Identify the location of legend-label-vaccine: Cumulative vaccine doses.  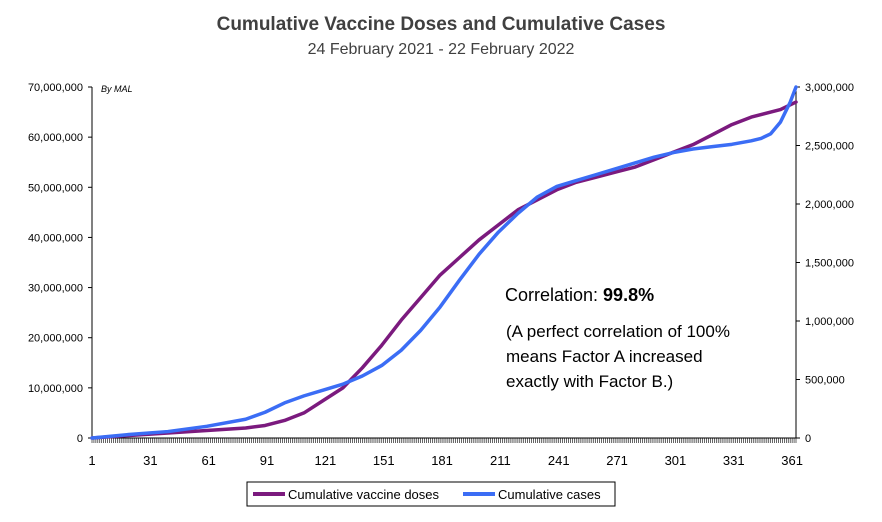
(364, 494).